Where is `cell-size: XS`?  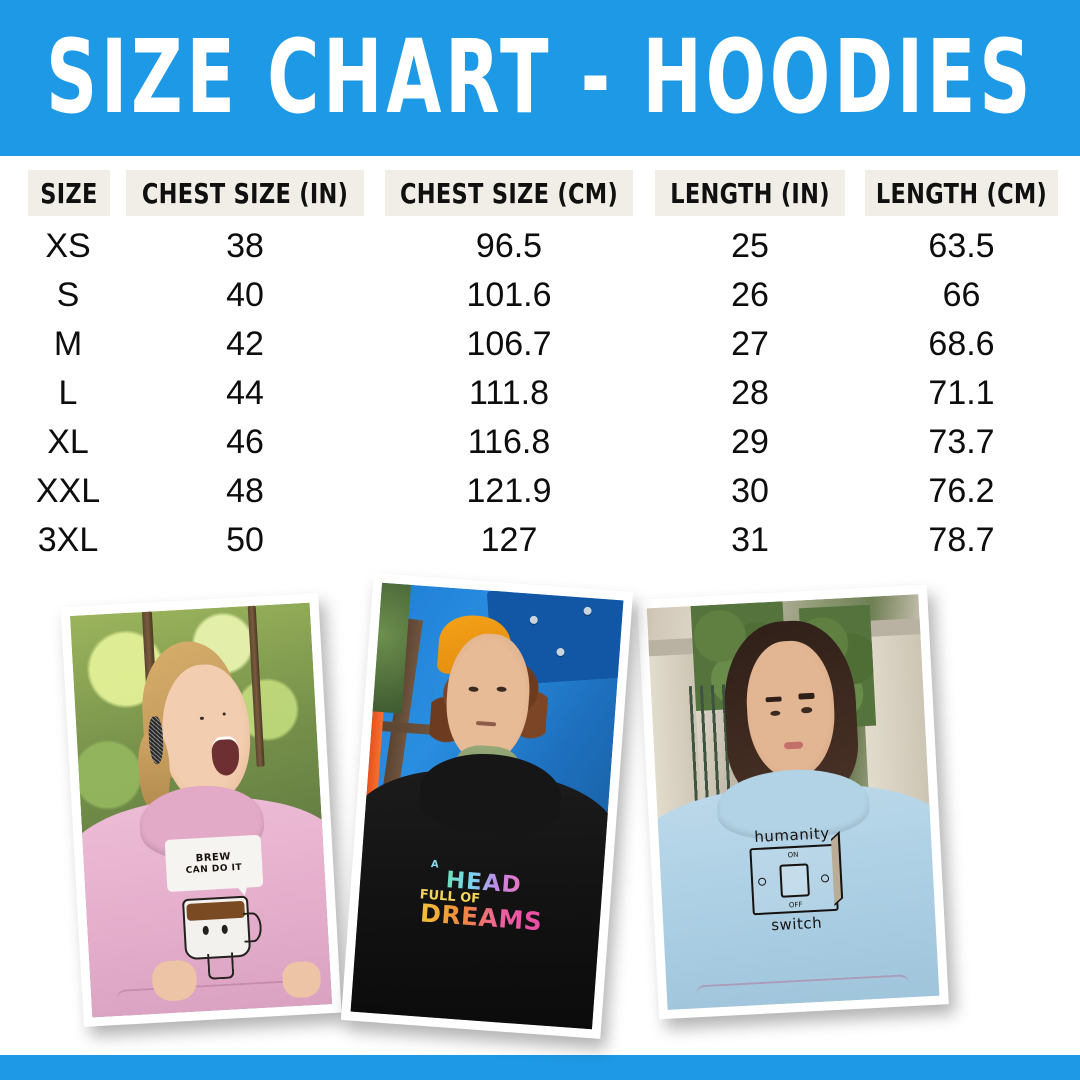 cell-size: XS is located at coordinates (68, 246).